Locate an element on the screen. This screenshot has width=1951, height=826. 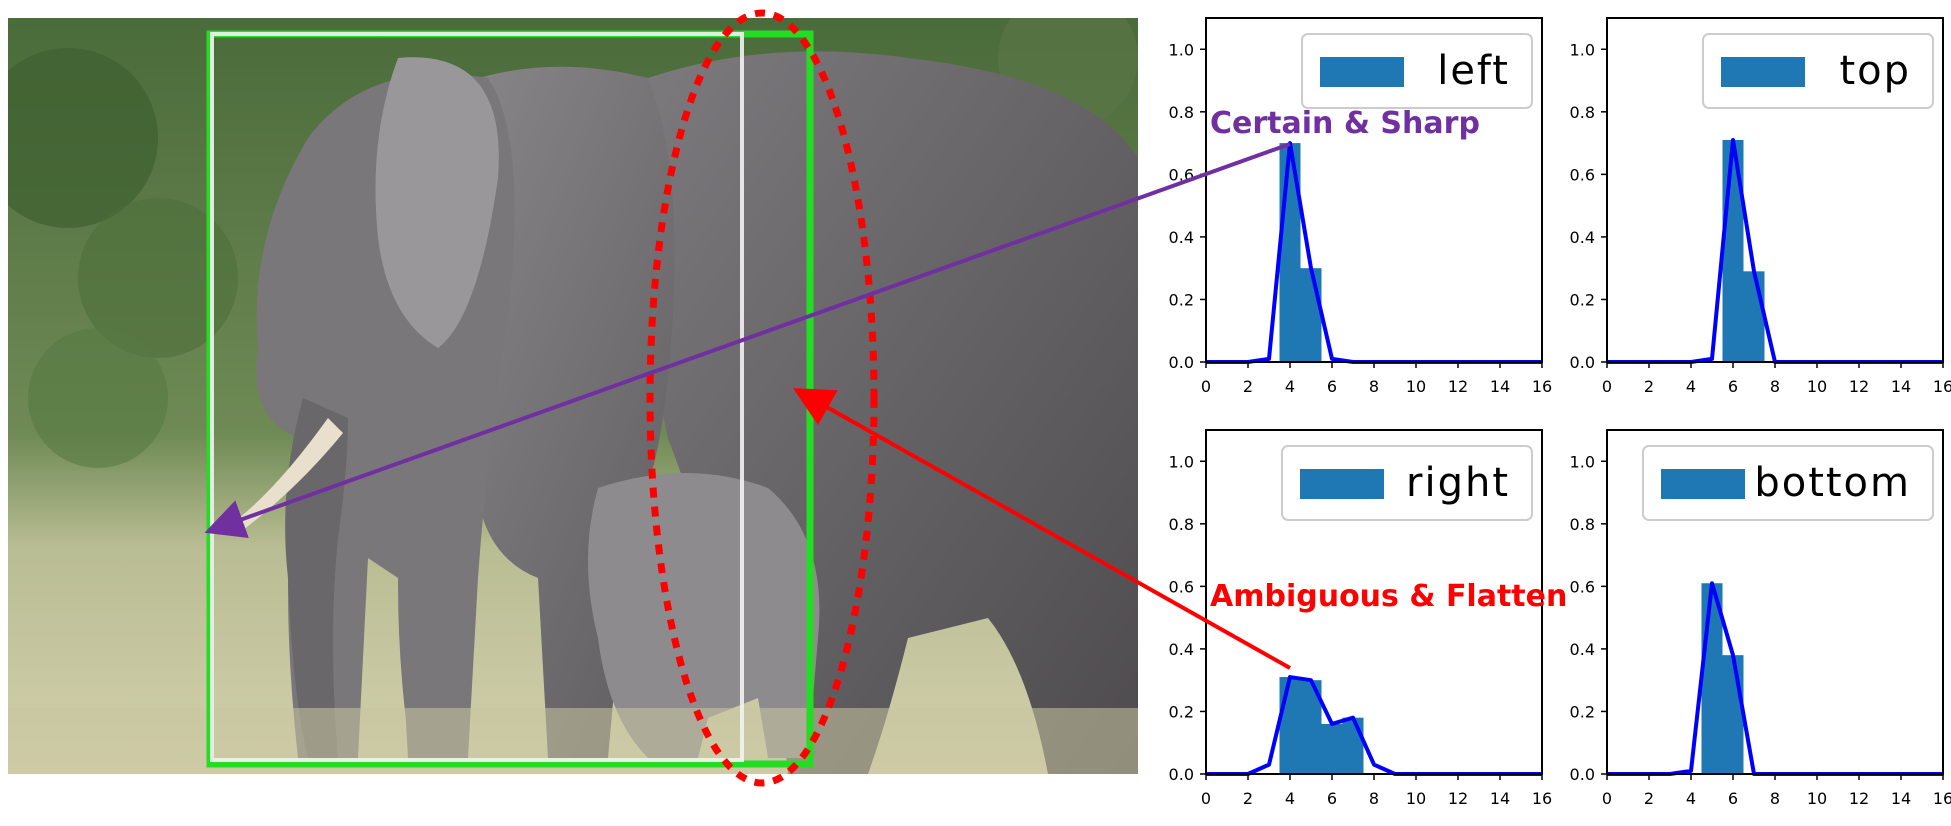
chart-bottom-ytick-label-3: 0.6 is located at coordinates (1582, 586).